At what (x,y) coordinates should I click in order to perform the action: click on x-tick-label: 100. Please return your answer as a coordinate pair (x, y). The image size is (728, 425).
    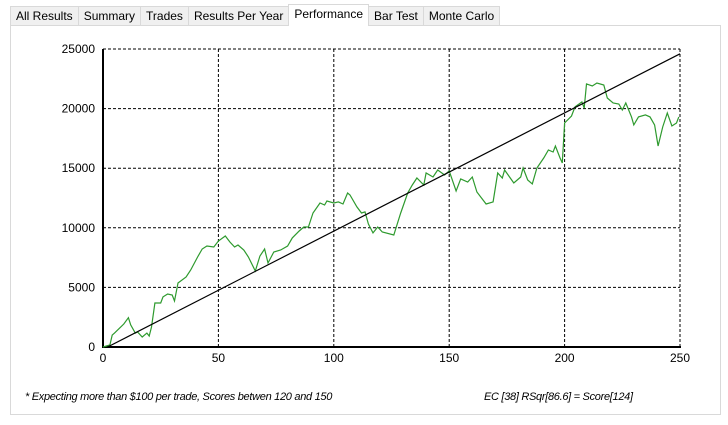
    Looking at the image, I should click on (334, 358).